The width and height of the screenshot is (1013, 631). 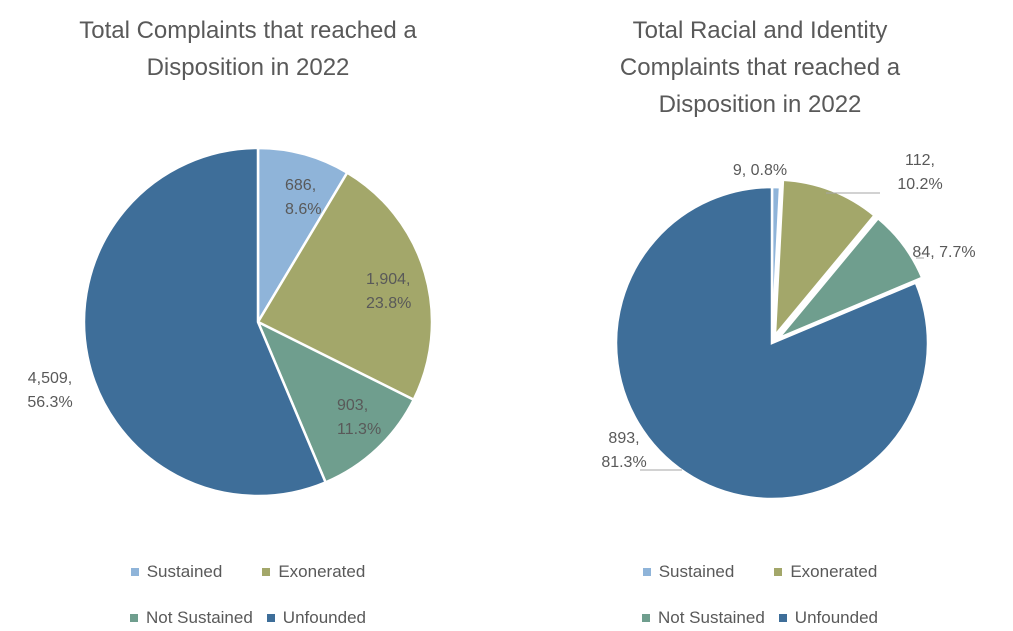 What do you see at coordinates (919, 172) in the screenshot?
I see `data-label-exonerated: 112, 10.2%` at bounding box center [919, 172].